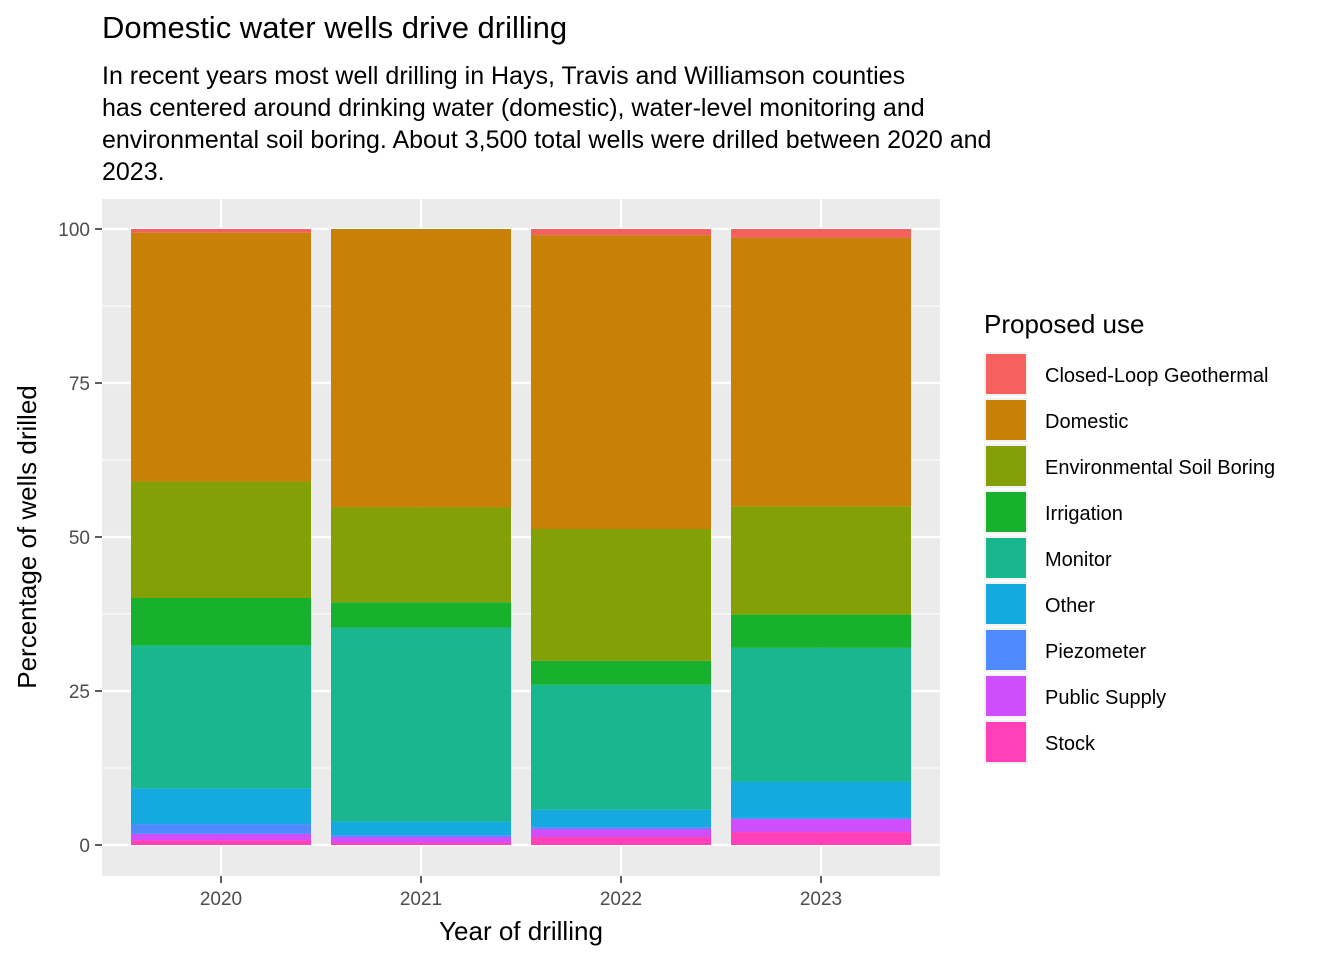  I want to click on legend-item-label: Piezometer, so click(1095, 652).